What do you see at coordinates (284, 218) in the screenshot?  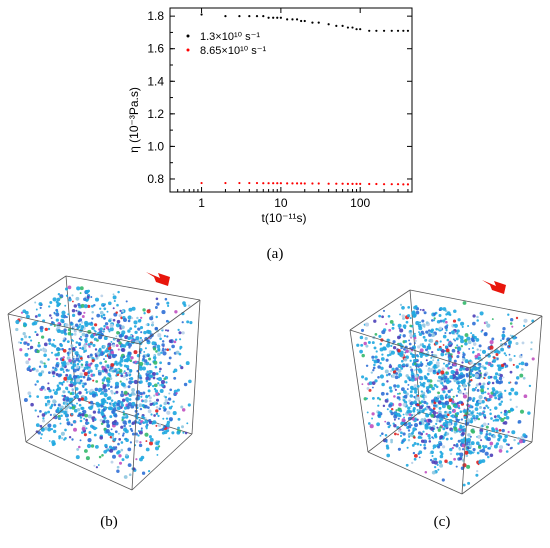 I see `x-axis-label: t(10⁻¹¹s)` at bounding box center [284, 218].